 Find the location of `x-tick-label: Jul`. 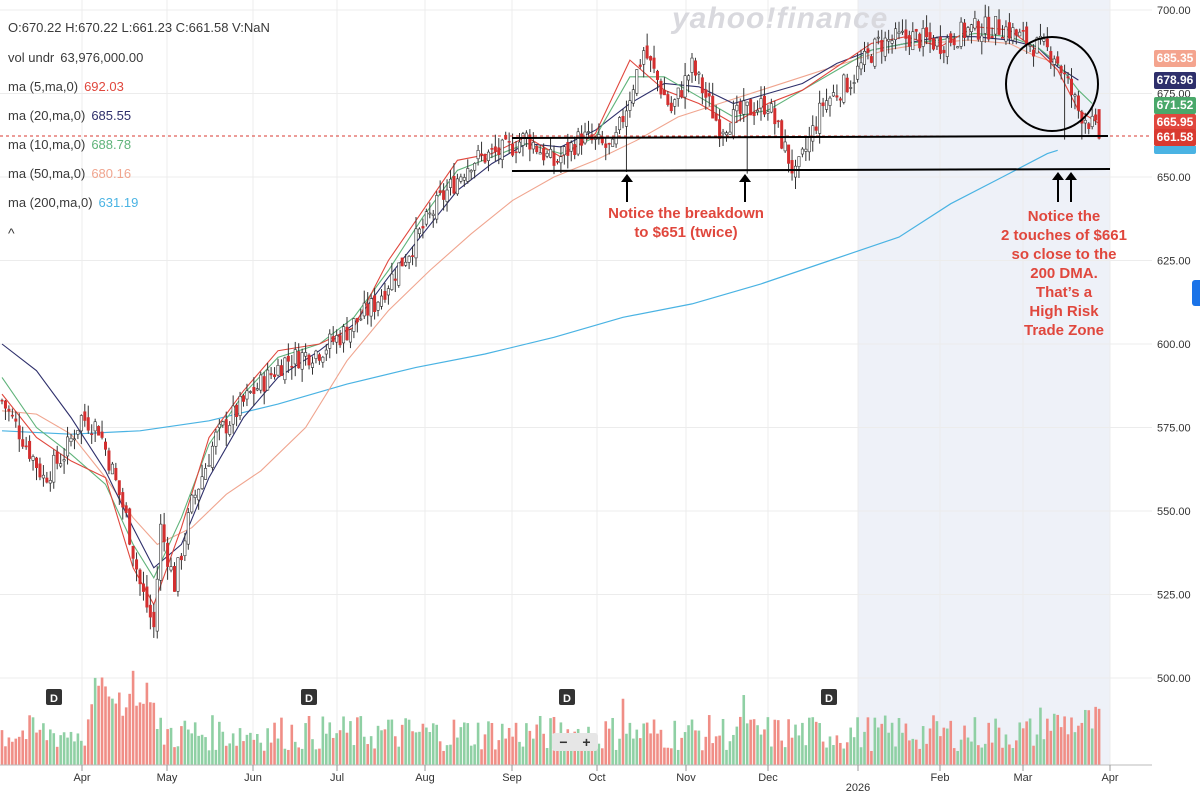

x-tick-label: Jul is located at coordinates (337, 778).